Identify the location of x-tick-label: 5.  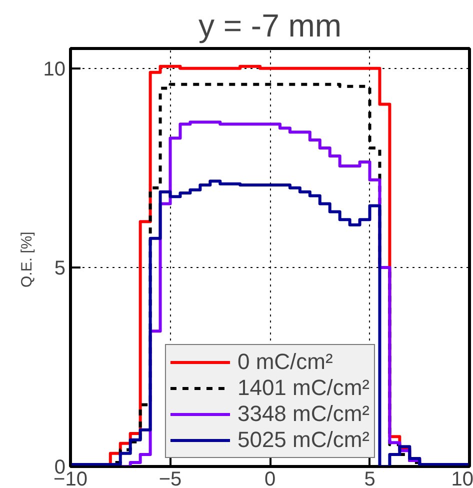
(370, 478).